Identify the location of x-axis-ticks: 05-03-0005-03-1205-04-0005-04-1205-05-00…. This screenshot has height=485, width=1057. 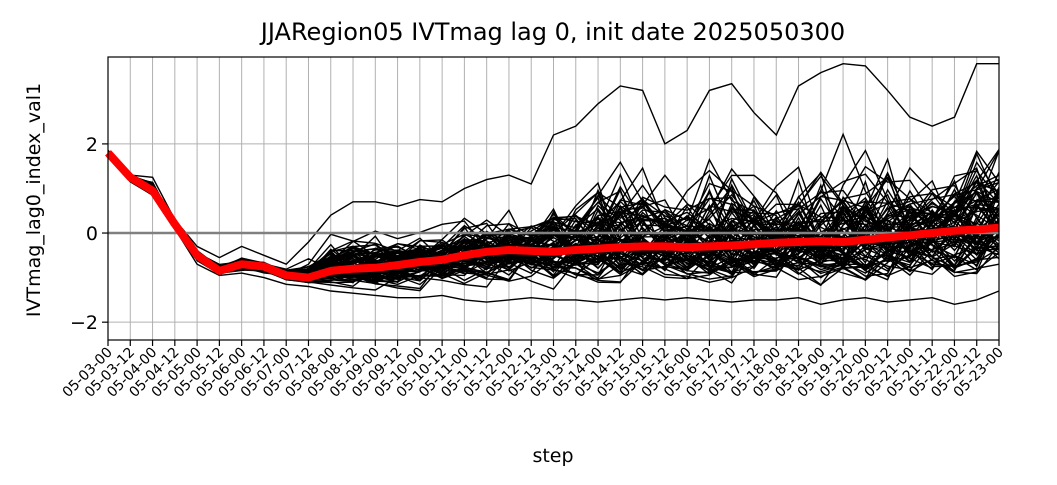
(533, 370).